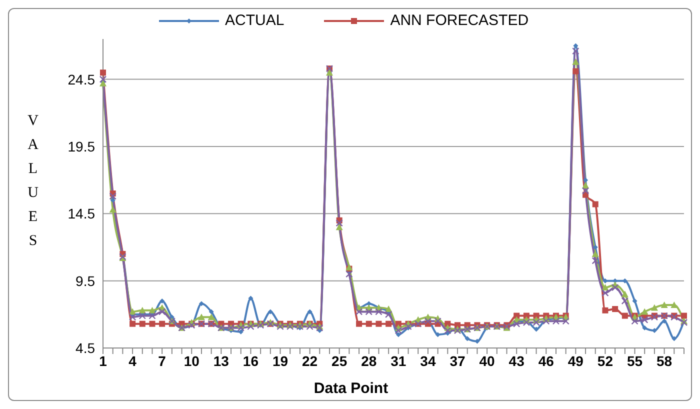 The image size is (700, 409). I want to click on legend-label: ANN FORECASTED, so click(459, 20).